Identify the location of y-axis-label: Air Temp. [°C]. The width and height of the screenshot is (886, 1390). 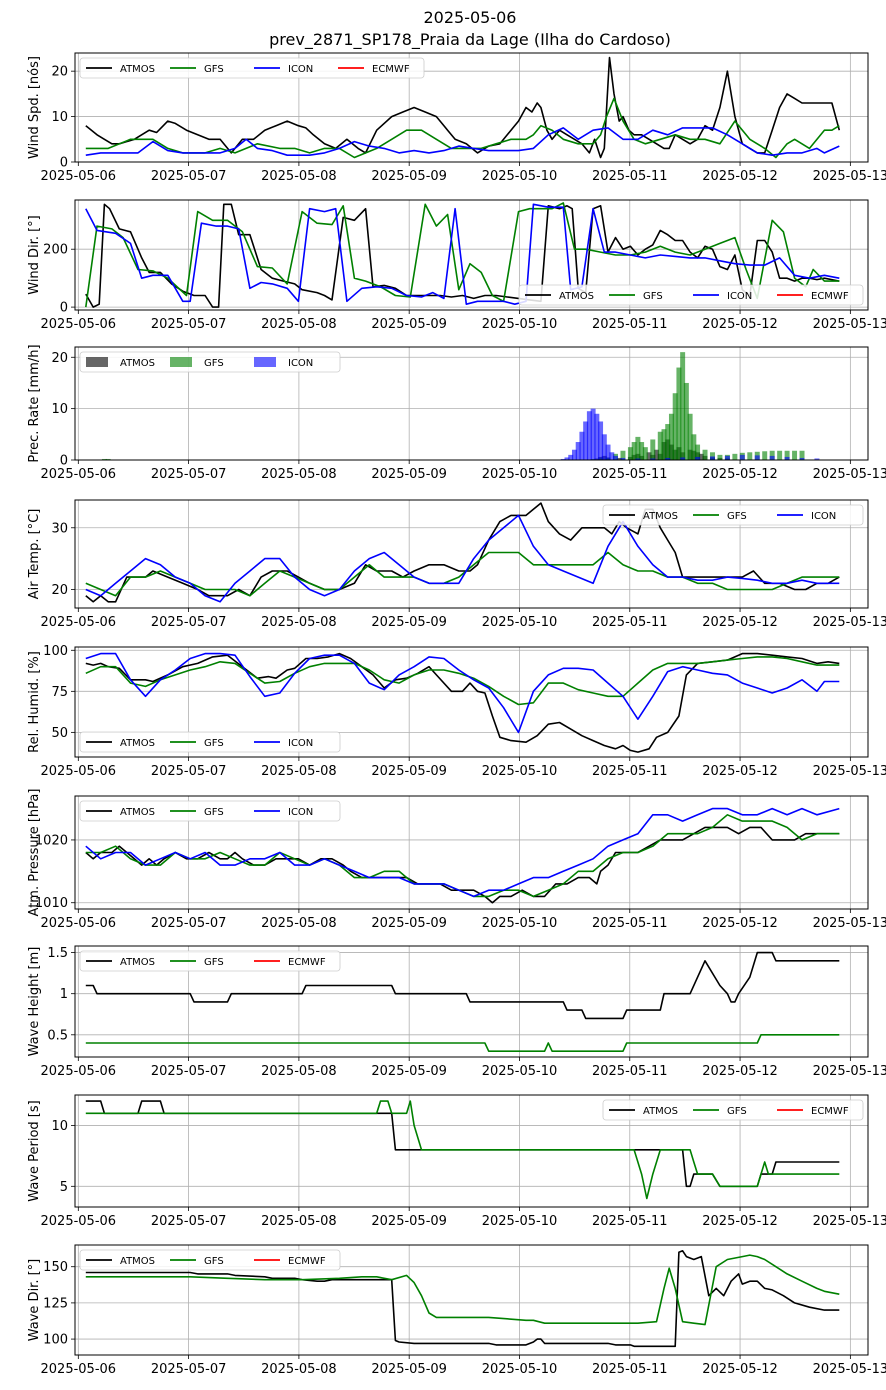
(34, 554).